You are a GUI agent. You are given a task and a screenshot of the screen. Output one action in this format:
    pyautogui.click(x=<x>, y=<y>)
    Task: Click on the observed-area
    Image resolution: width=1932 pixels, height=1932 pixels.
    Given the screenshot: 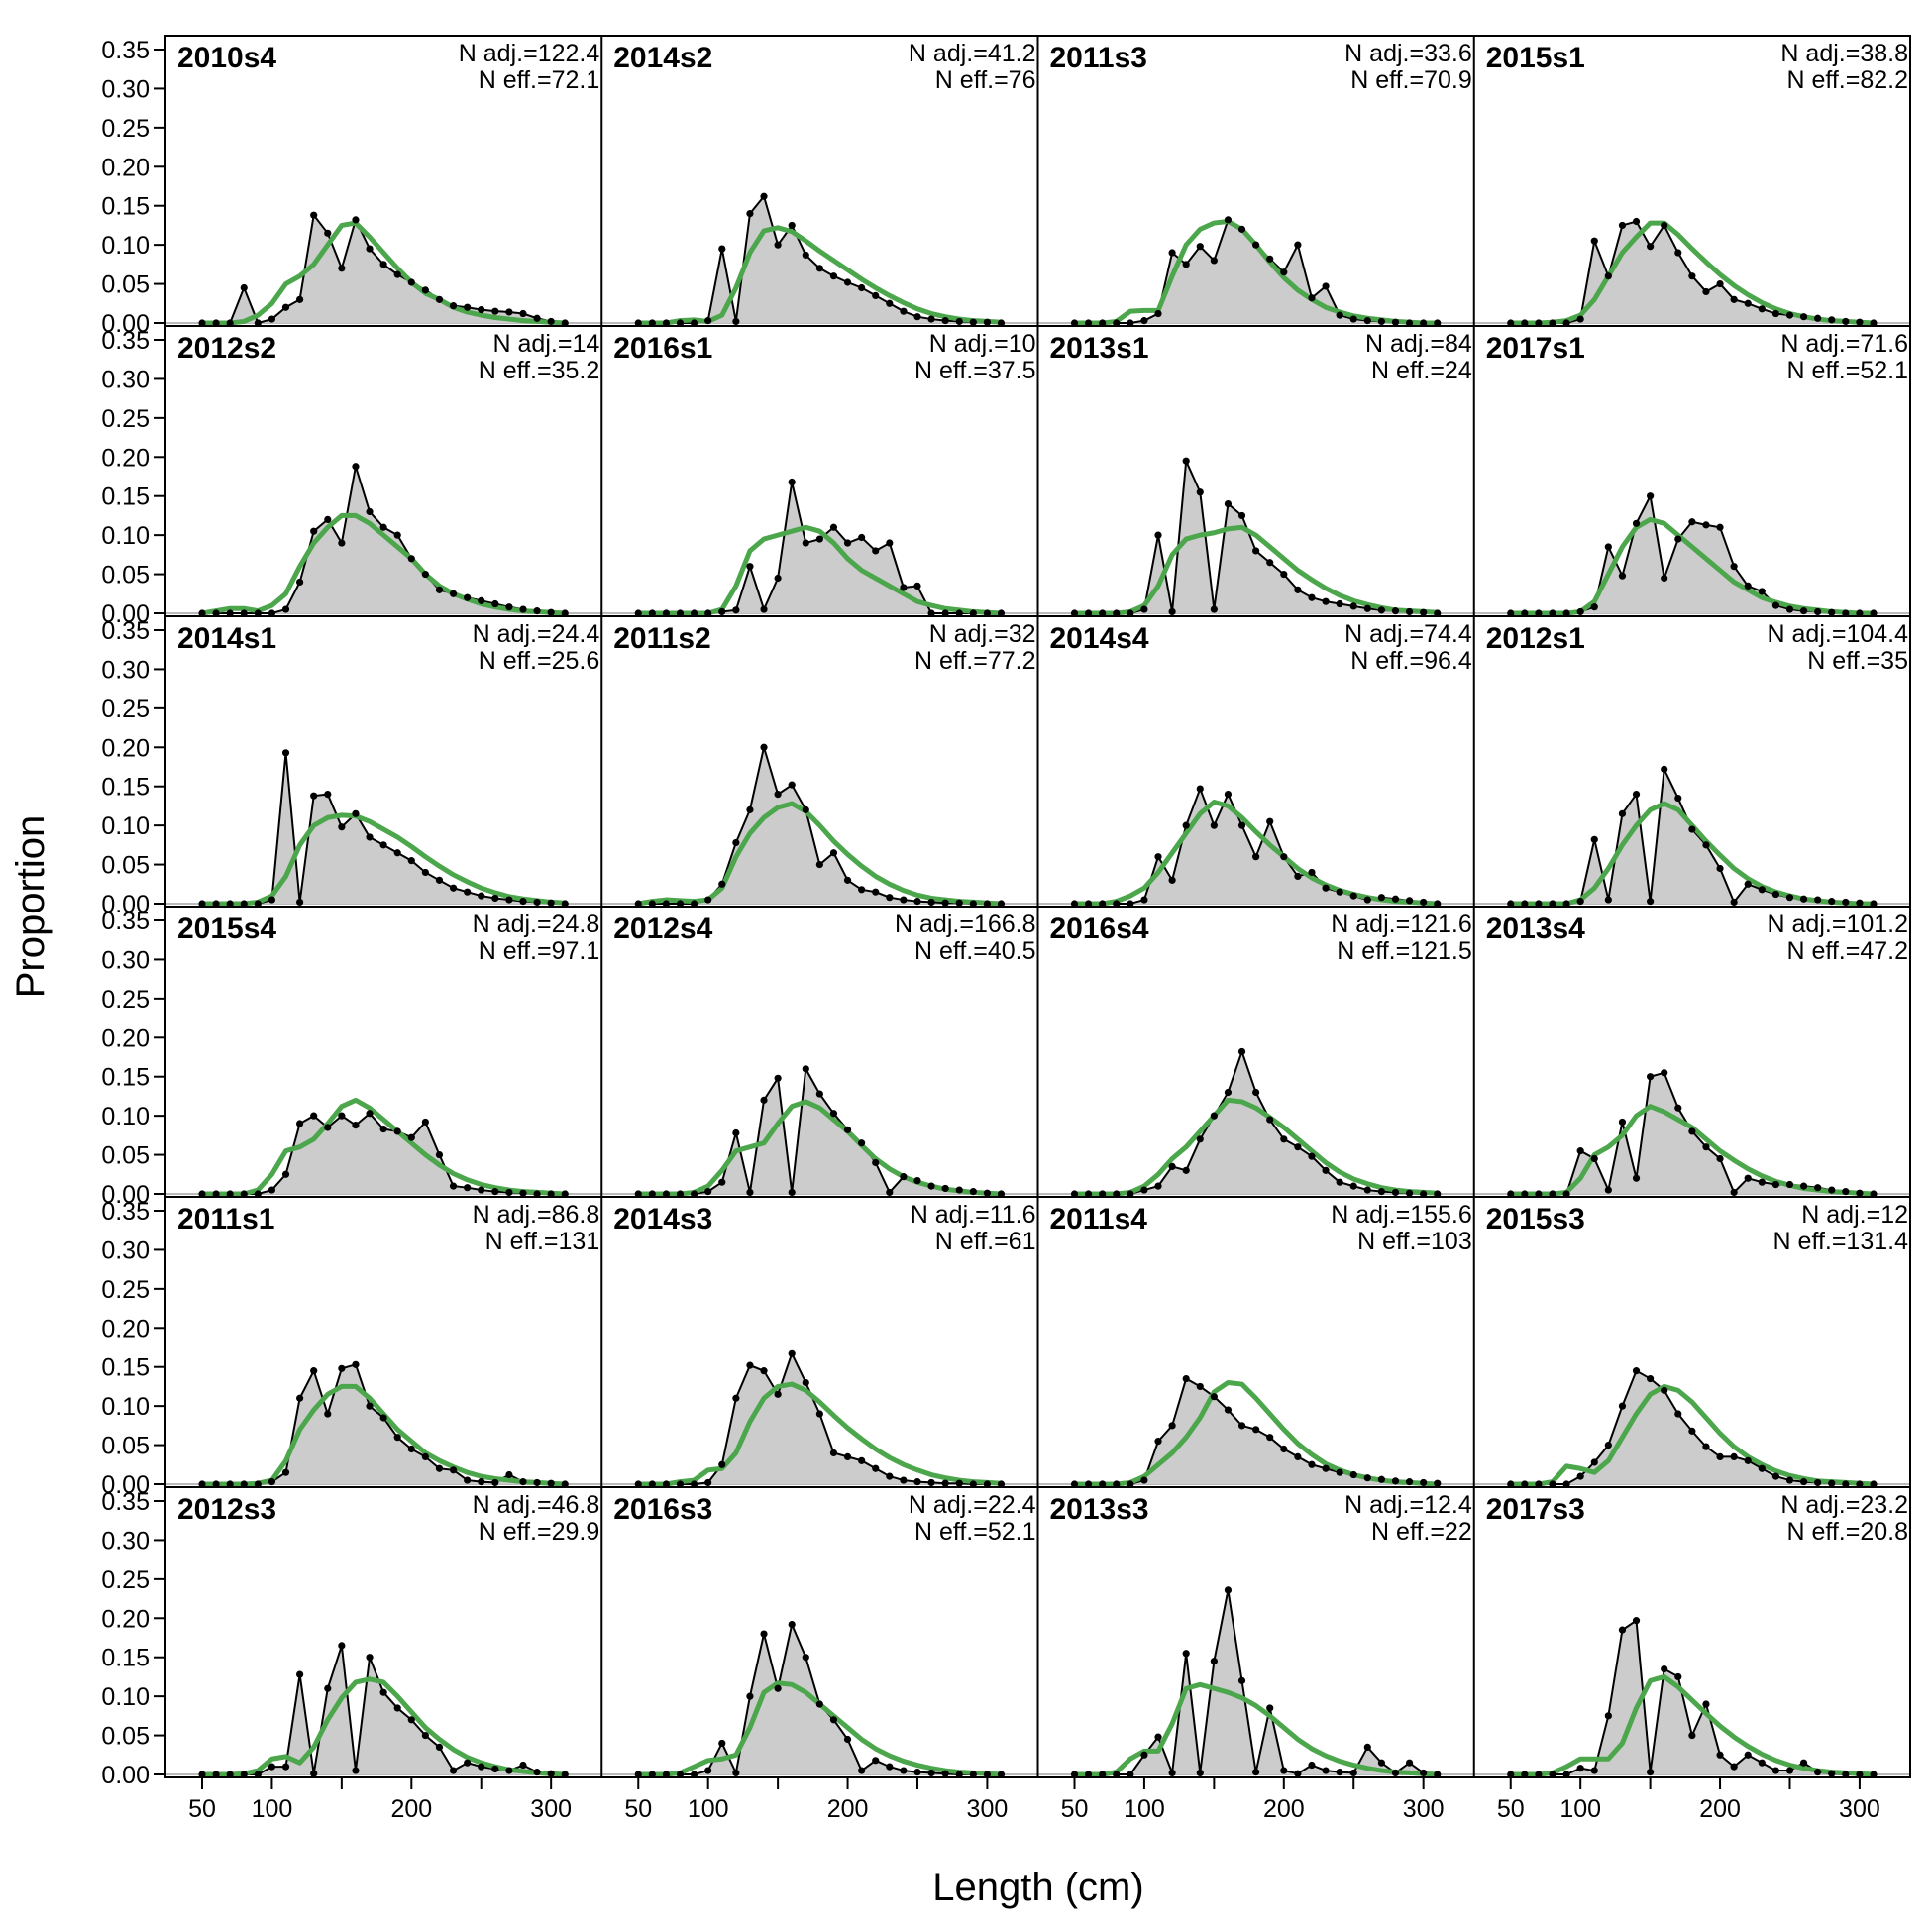 What is the action you would take?
    pyautogui.click(x=1692, y=836)
    